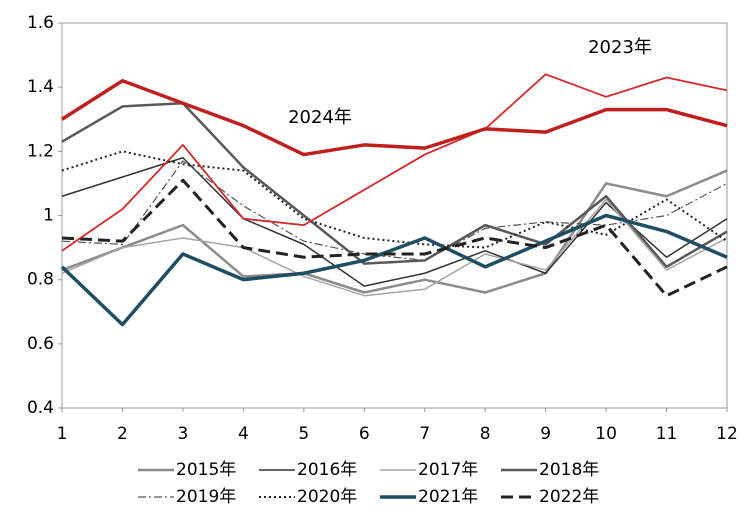 This screenshot has width=745, height=513. Describe the element at coordinates (122, 434) in the screenshot. I see `x-tick-label: 2` at that location.